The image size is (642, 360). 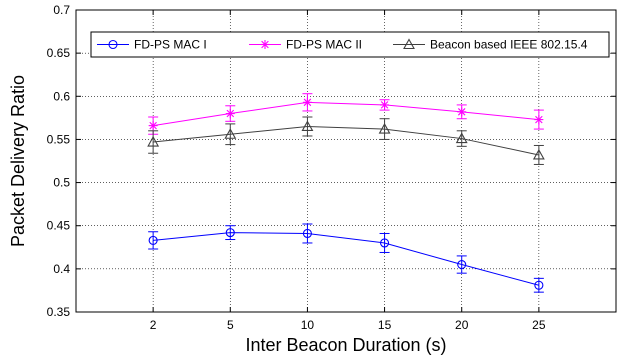 I want to click on x-tick-label: 5, so click(x=230, y=325).